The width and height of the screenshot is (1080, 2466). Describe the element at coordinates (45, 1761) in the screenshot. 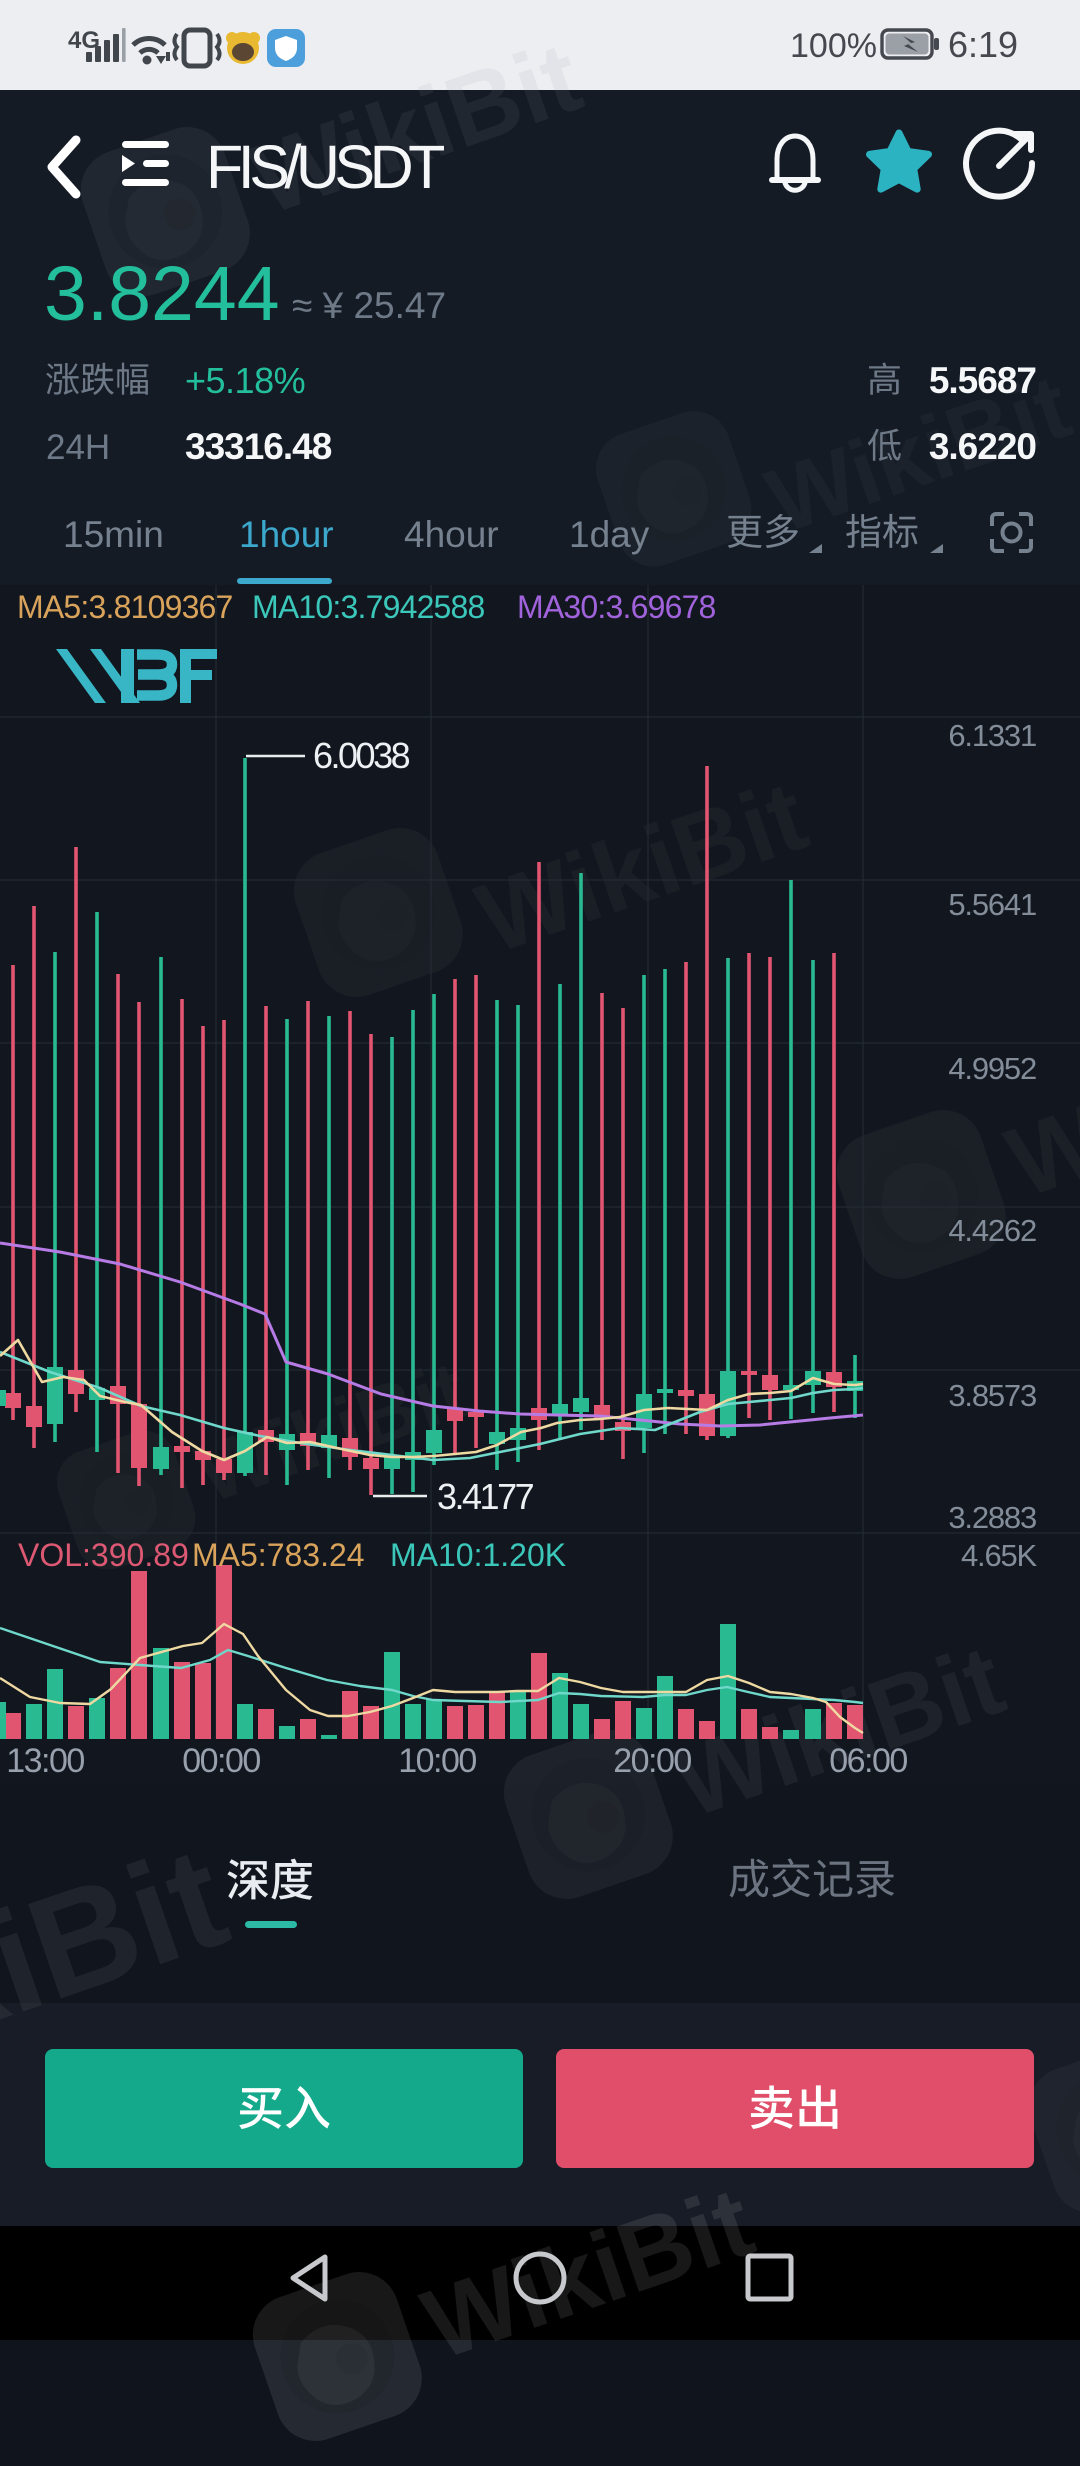

I see `svg-text: 13:00` at that location.